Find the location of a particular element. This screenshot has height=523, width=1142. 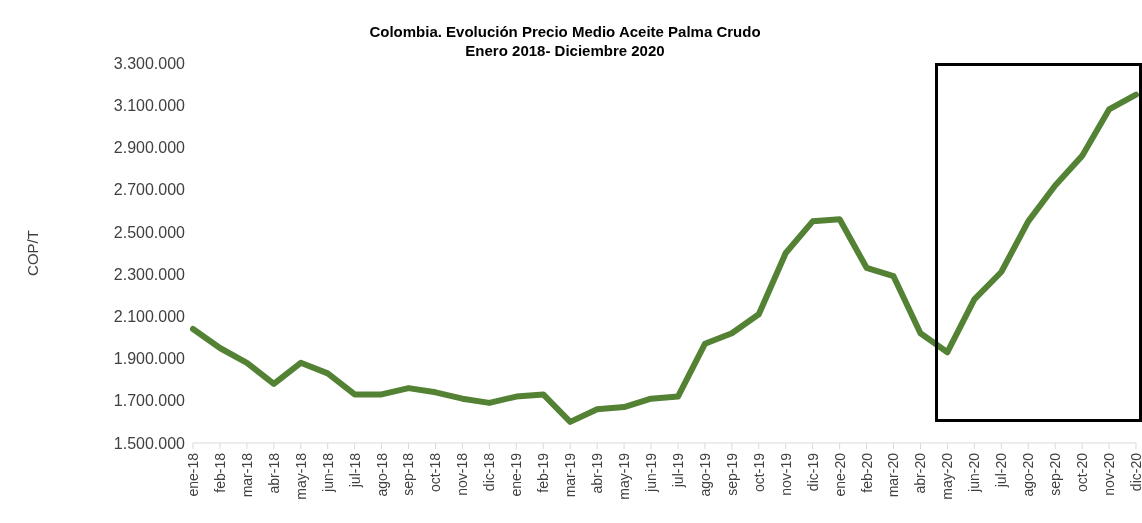

y-tick-label: 2.700.000 is located at coordinates (149, 190).